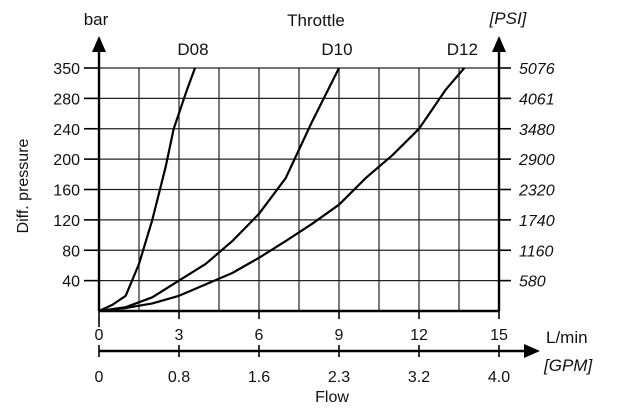  I want to click on y-tick-label: 80, so click(71, 251).